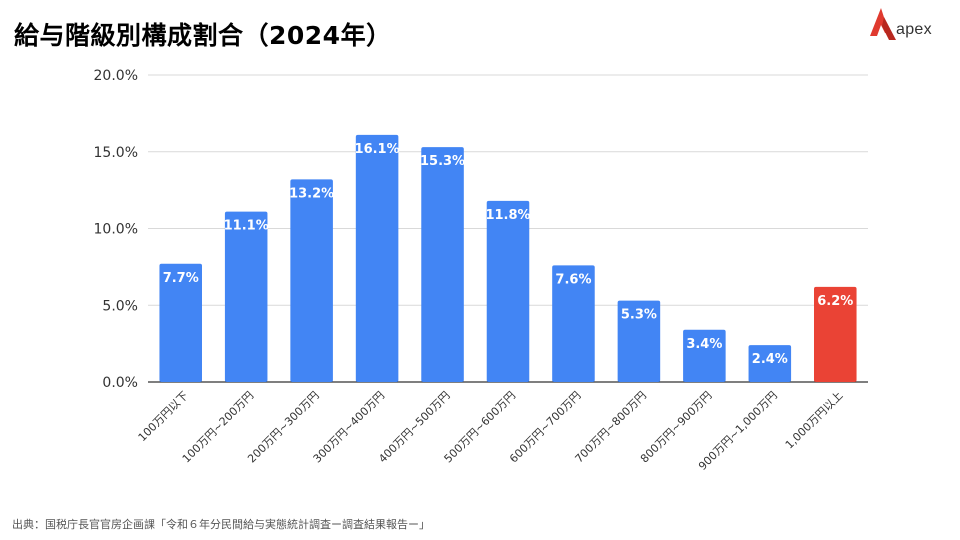 This screenshot has height=540, width=960. Describe the element at coordinates (116, 76) in the screenshot. I see `y-tick-label: 20.0%` at that location.